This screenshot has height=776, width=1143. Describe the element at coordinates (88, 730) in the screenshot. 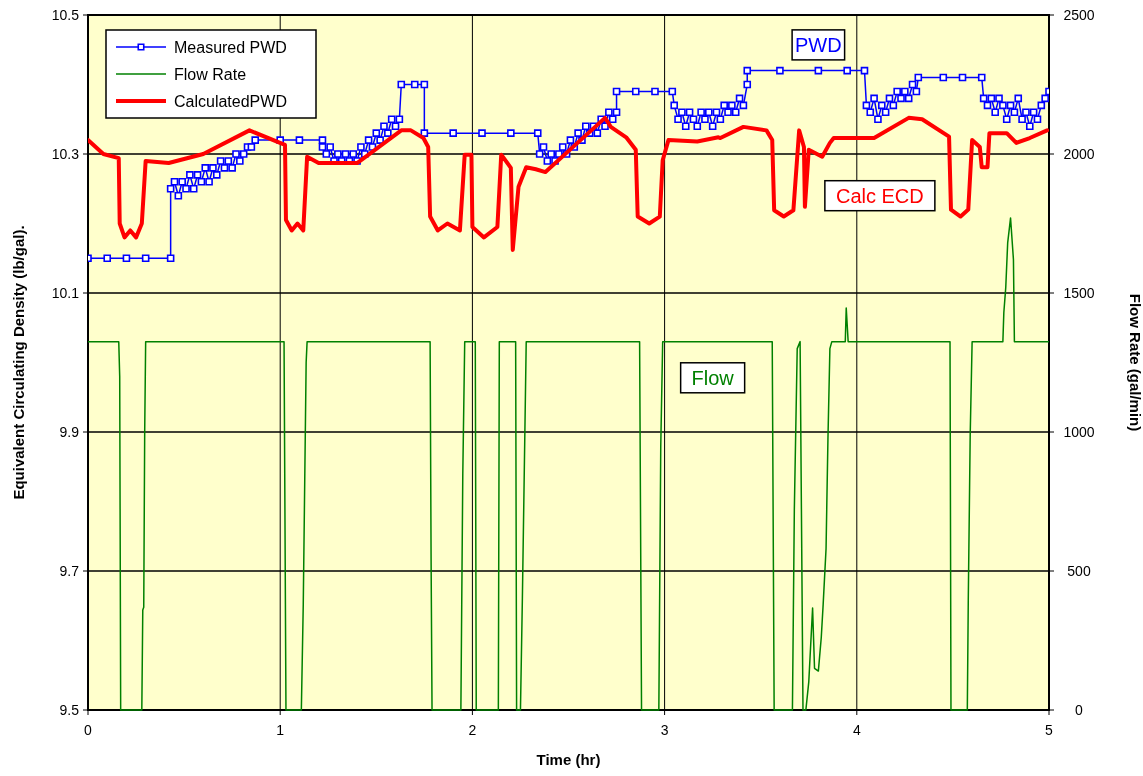

I see `x-tick-label: 0` at that location.